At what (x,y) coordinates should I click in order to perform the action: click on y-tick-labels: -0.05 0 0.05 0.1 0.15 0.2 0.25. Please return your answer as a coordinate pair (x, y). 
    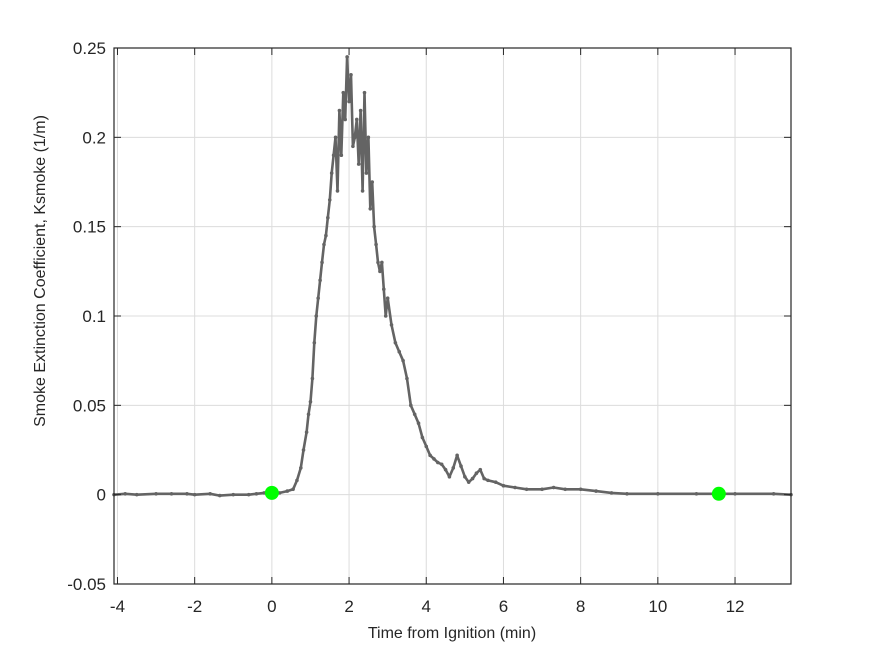
    Looking at the image, I should click on (86, 316).